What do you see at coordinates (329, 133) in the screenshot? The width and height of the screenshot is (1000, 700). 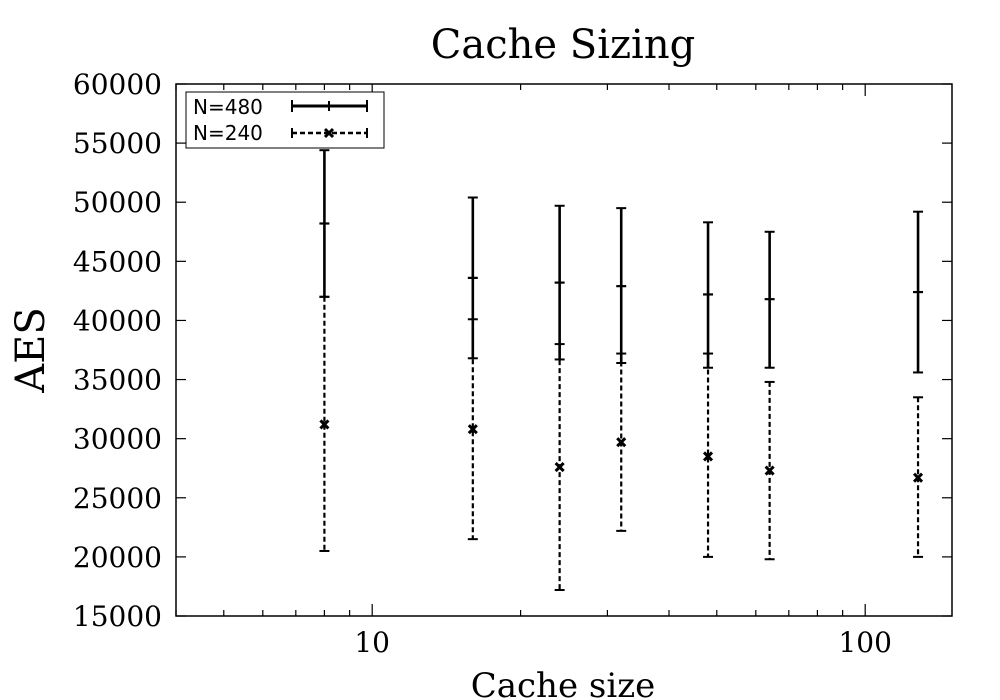 I see `legend-marker-n240` at bounding box center [329, 133].